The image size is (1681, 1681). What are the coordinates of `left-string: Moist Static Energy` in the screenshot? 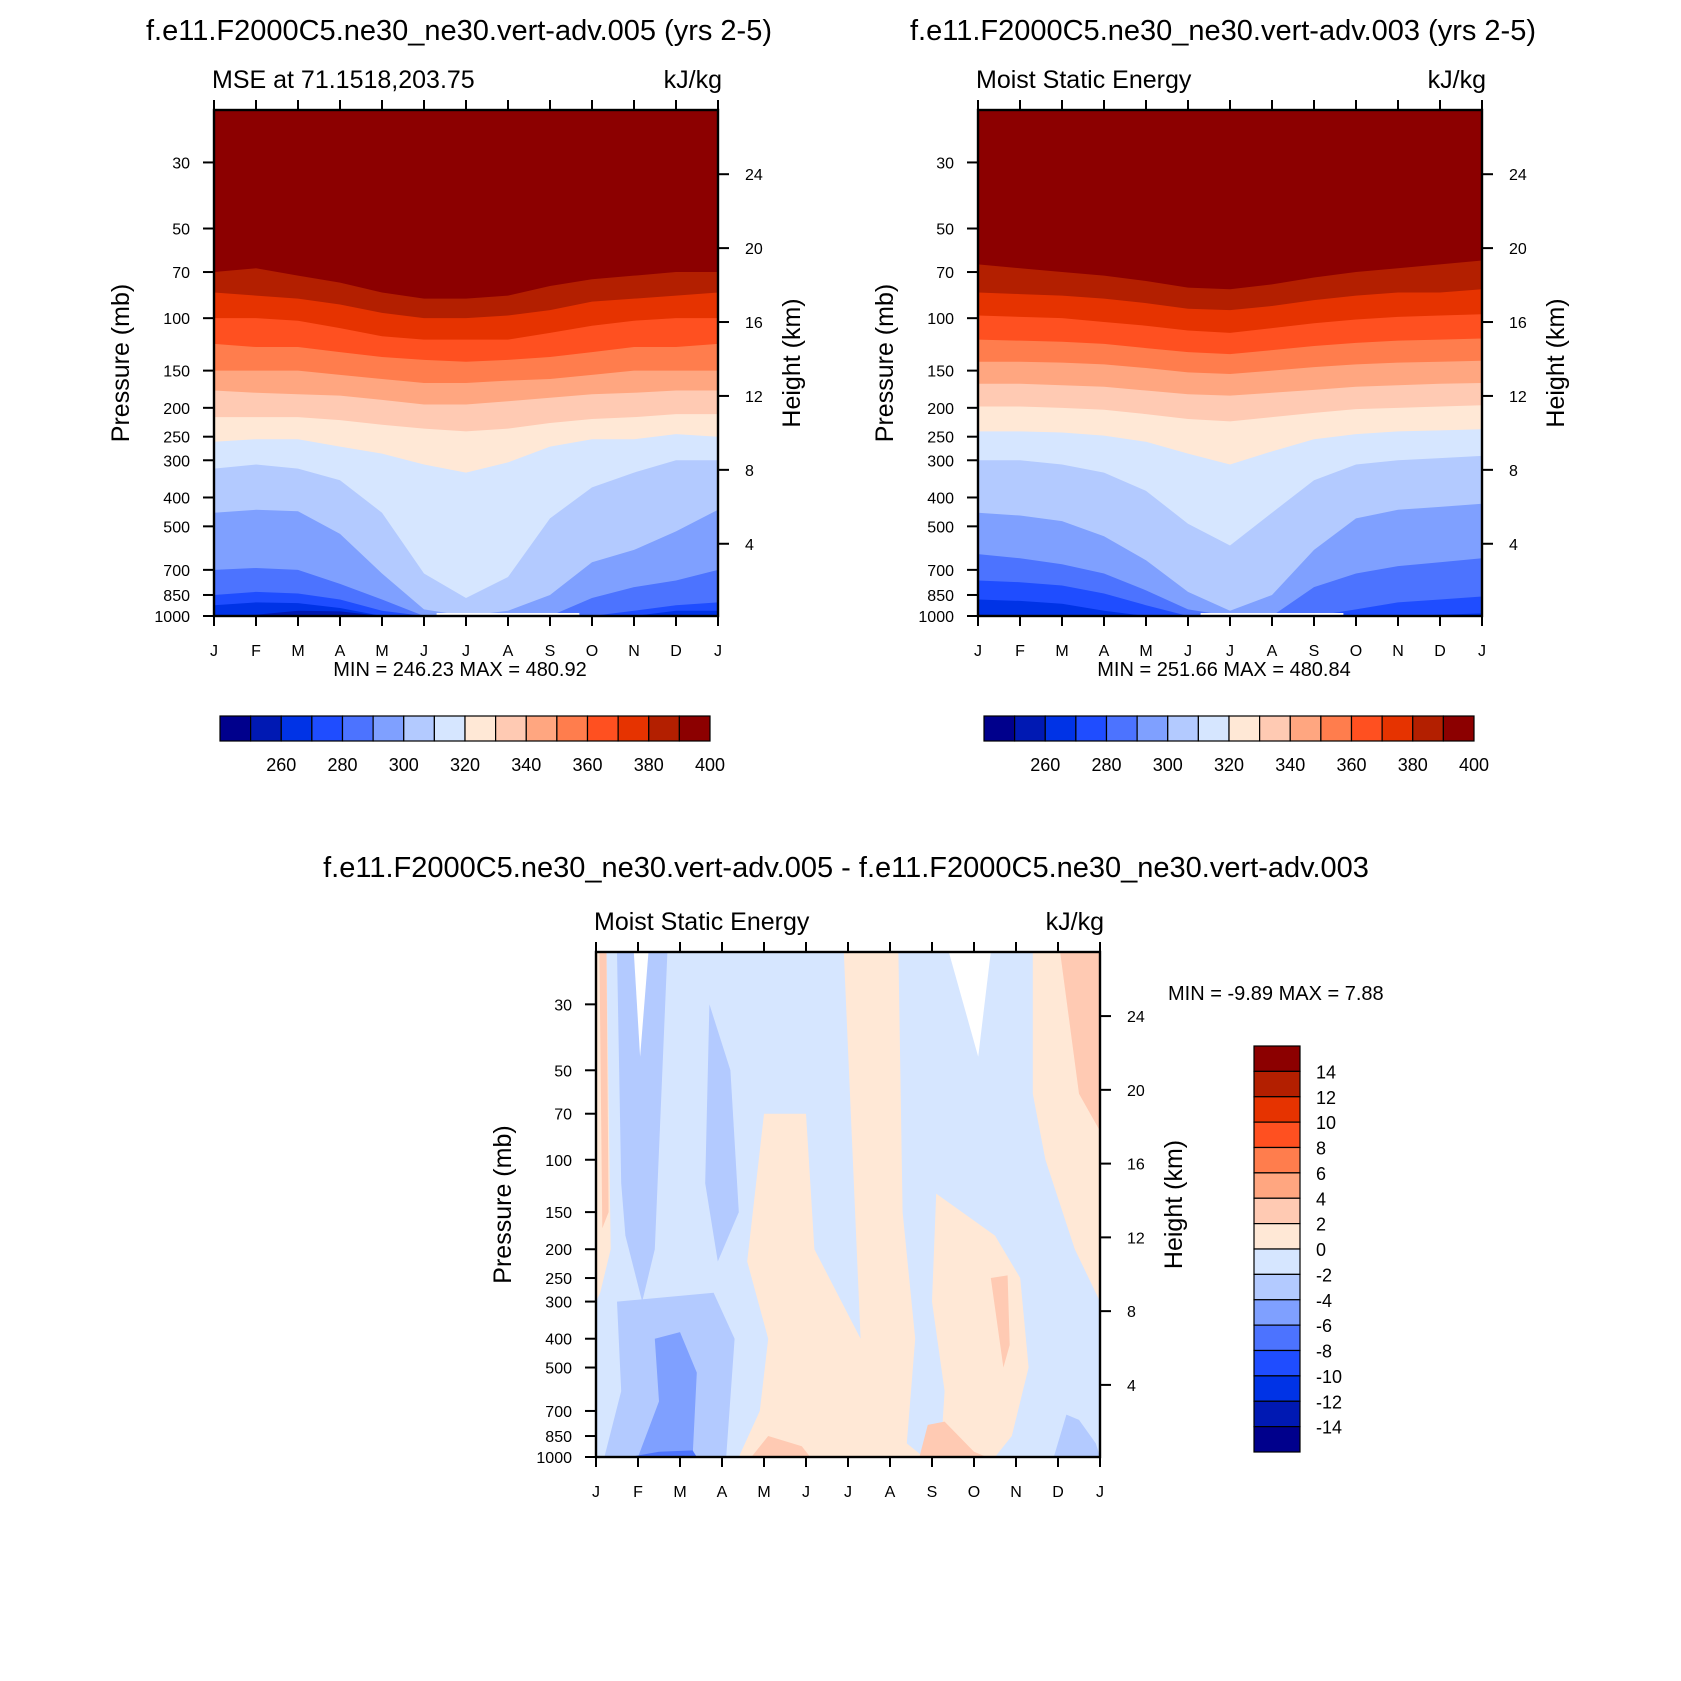 It's located at (1084, 80).